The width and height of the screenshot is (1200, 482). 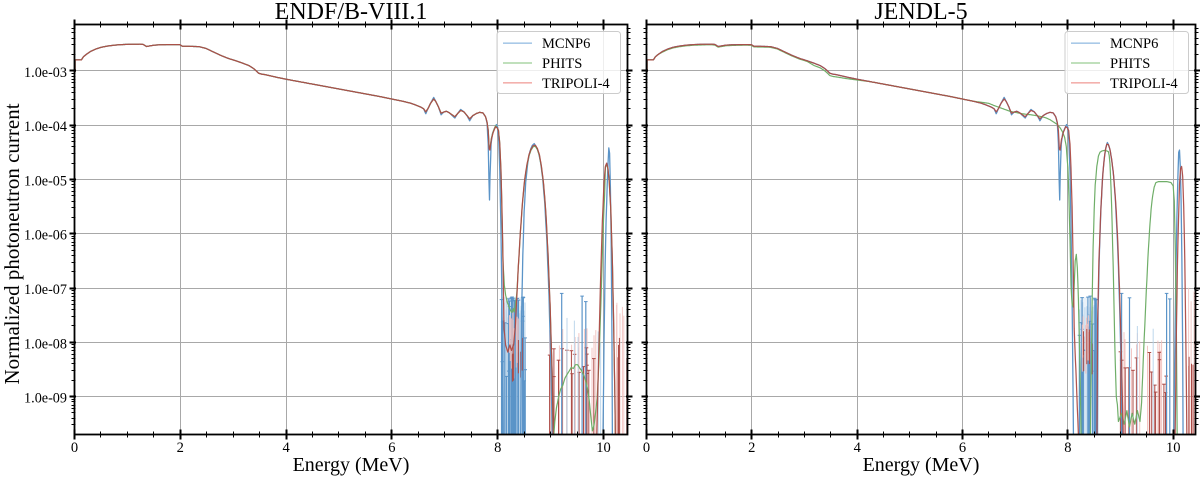 I want to click on svg-text: JENDL-5, so click(x=920, y=12).